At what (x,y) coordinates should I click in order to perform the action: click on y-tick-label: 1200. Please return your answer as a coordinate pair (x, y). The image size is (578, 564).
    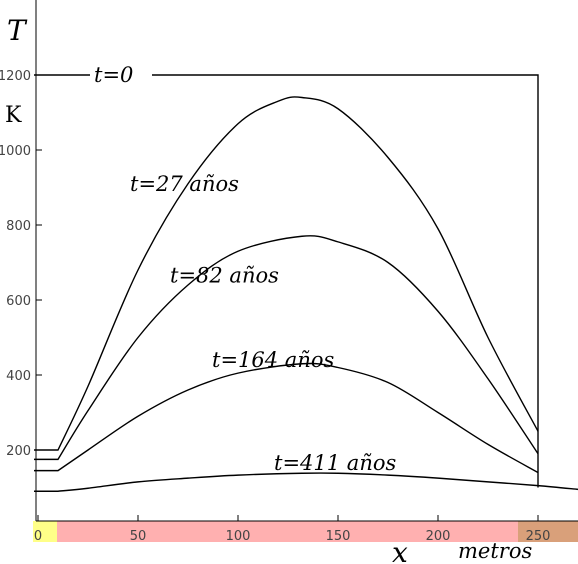
    Looking at the image, I should click on (15, 76).